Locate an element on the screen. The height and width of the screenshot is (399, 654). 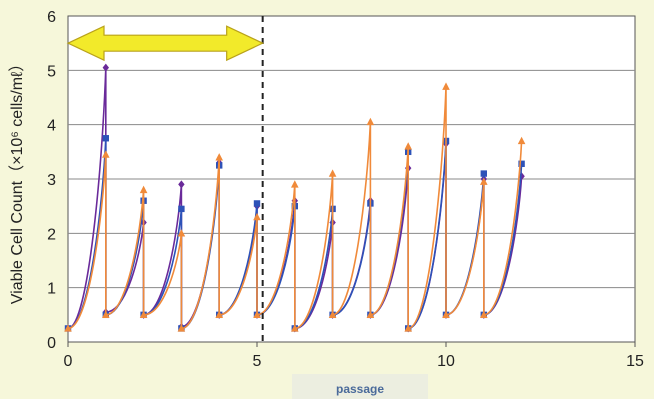
x-axis-label-box is located at coordinates (360, 386).